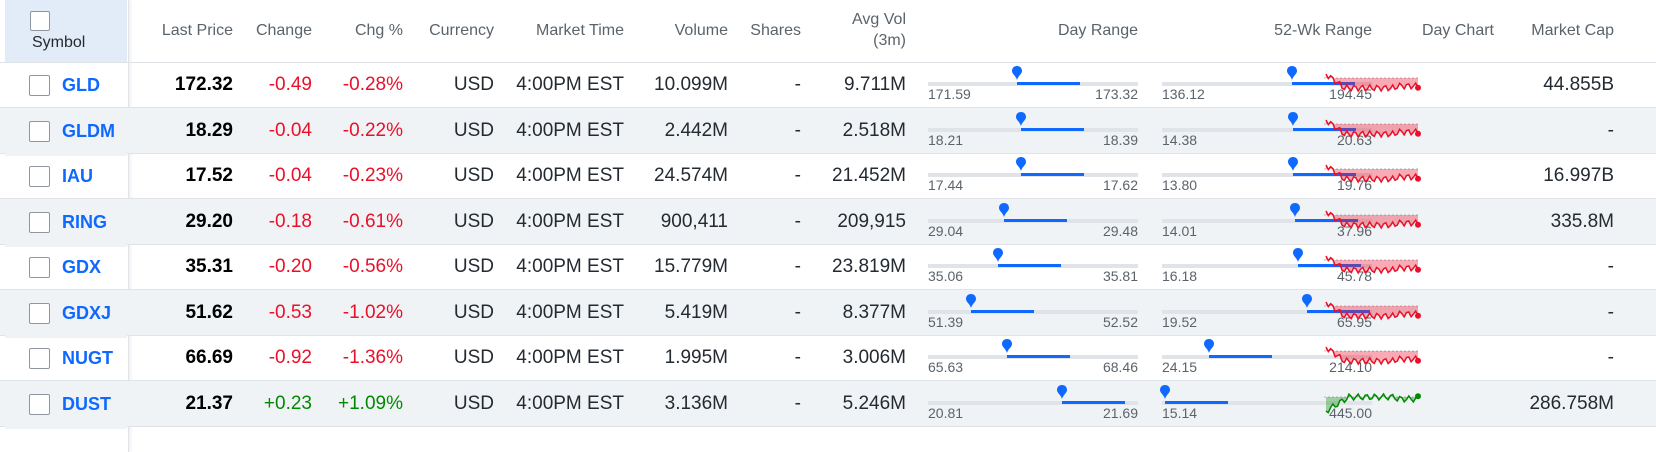 The width and height of the screenshot is (1656, 452). I want to click on wk52-range-high: 65.95, so click(1354, 321).